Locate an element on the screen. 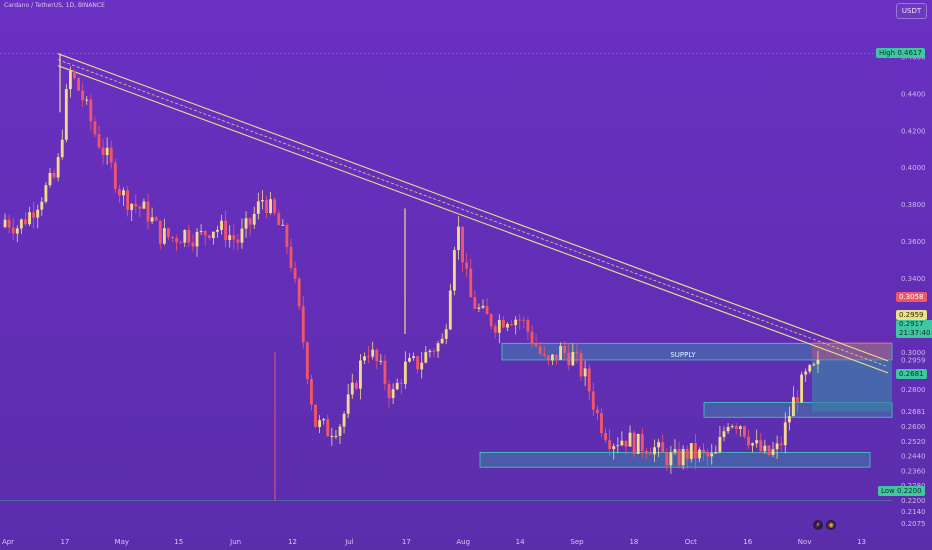 The image size is (932, 550). y-tick-label: 0.2440 is located at coordinates (913, 457).